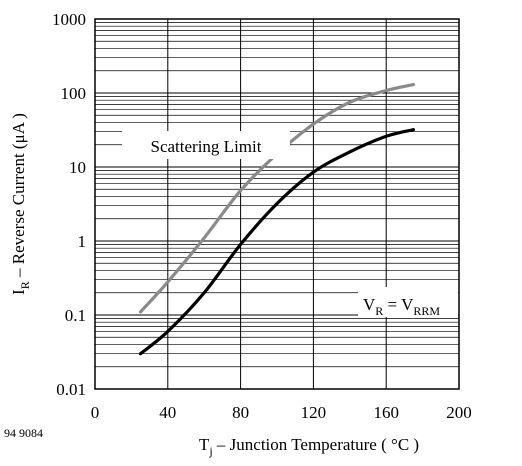  What do you see at coordinates (74, 93) in the screenshot?
I see `y-tick-label: 100` at bounding box center [74, 93].